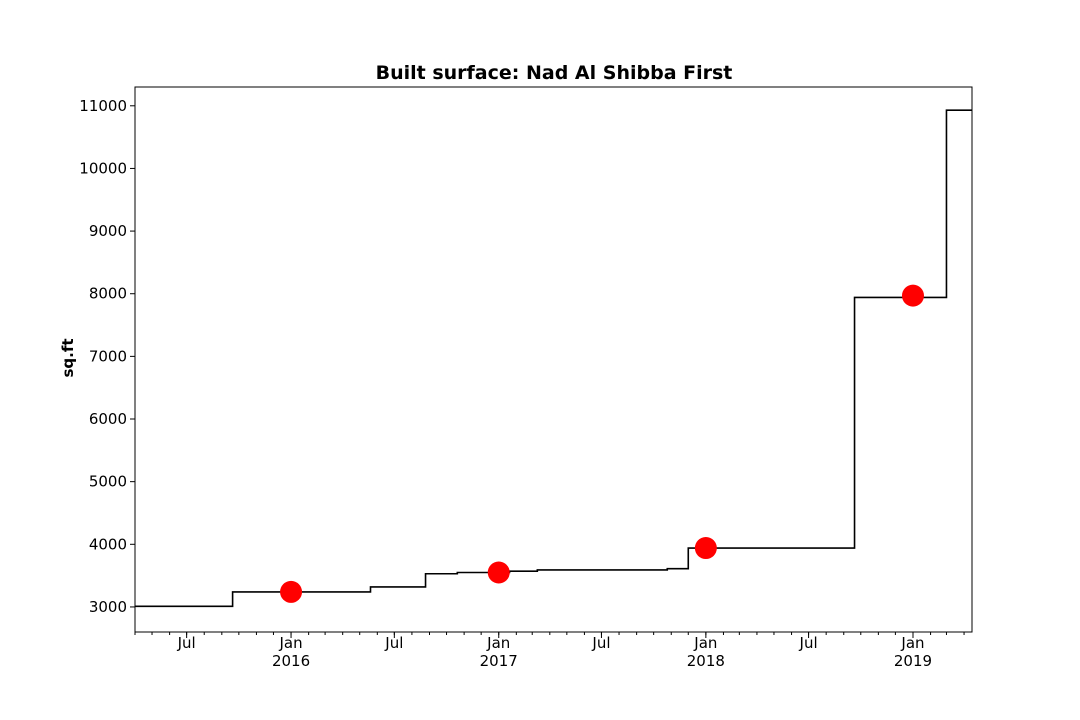 The height and width of the screenshot is (720, 1080). Describe the element at coordinates (108, 607) in the screenshot. I see `y-tick-label: 3000` at that location.